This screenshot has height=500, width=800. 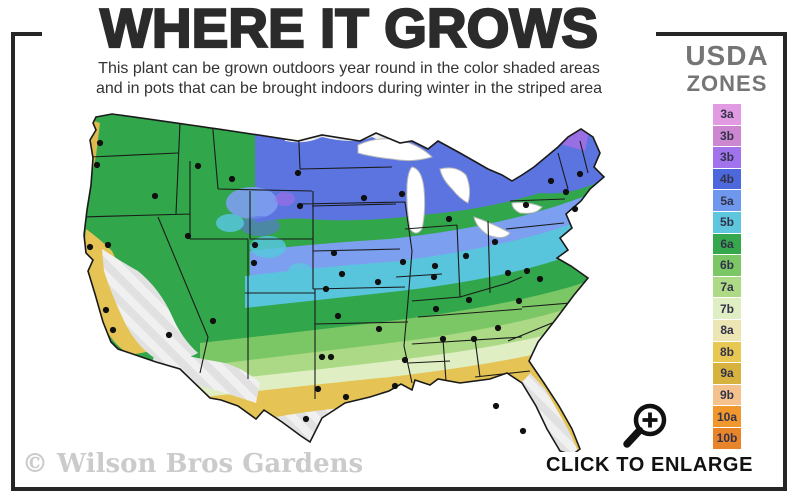 I want to click on watermark: © Wilson Bros Gardens, so click(x=193, y=464).